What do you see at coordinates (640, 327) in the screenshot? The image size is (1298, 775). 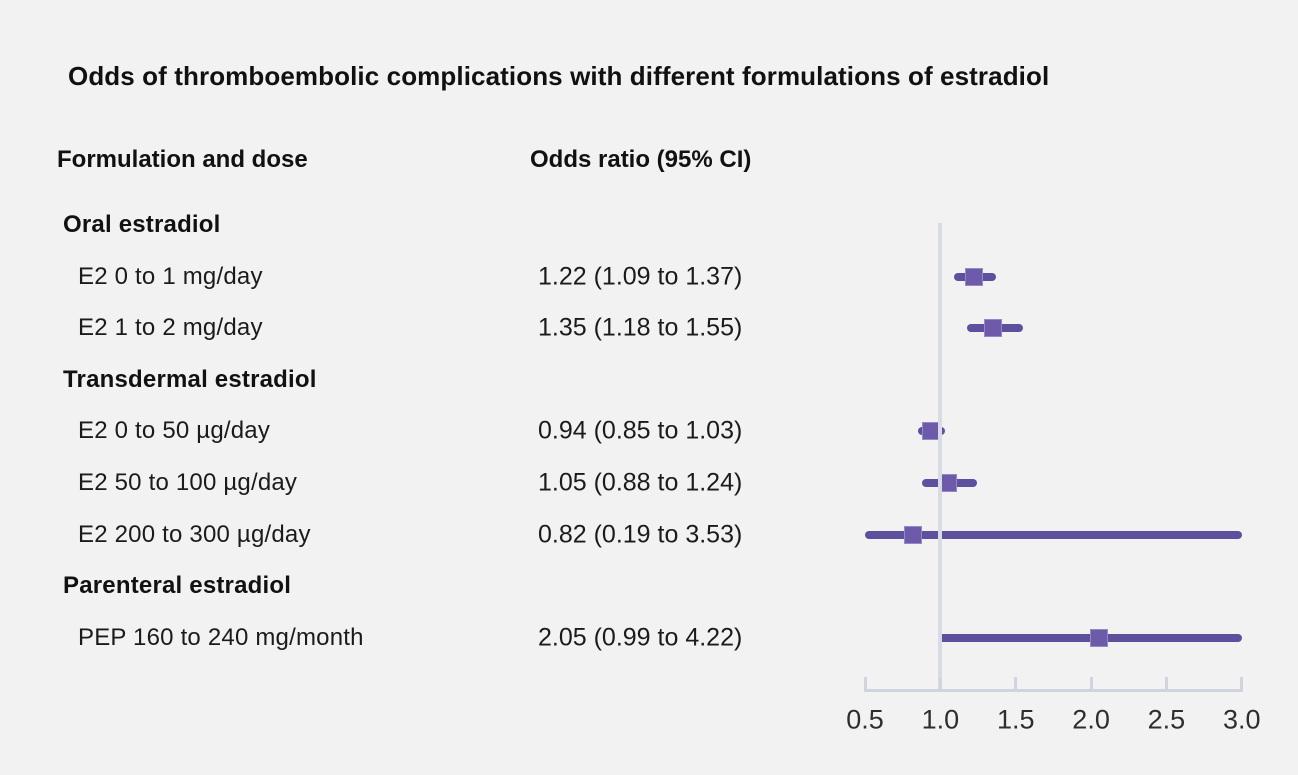 I see `odds-ratio-text: 1.35 (1.18 to 1.55)` at bounding box center [640, 327].